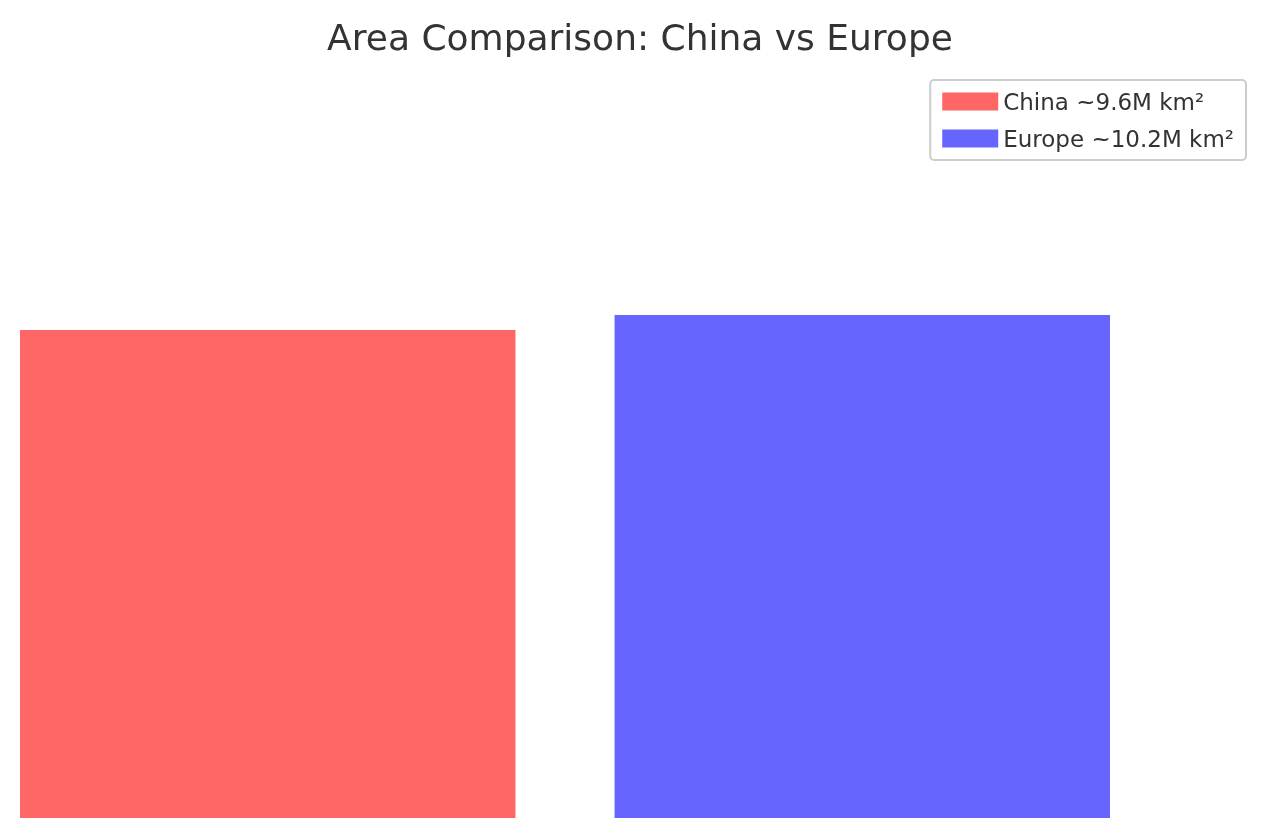 The image size is (1280, 838). Describe the element at coordinates (640, 37) in the screenshot. I see `chart-title: Area Comparison: China vs Europe` at that location.